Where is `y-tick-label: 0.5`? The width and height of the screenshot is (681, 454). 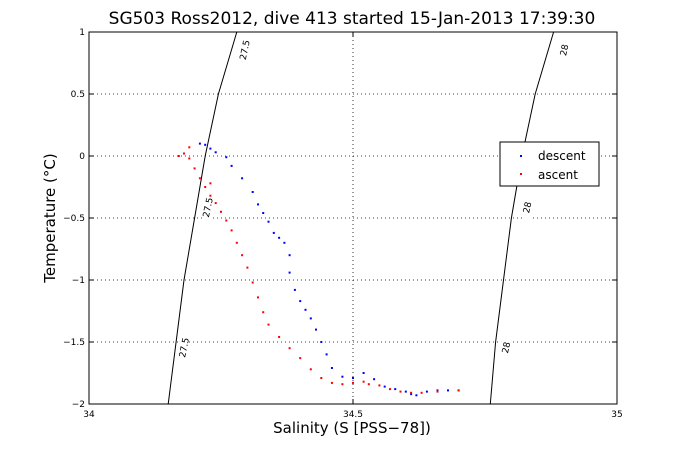
y-tick-label: 0.5 is located at coordinates (78, 95).